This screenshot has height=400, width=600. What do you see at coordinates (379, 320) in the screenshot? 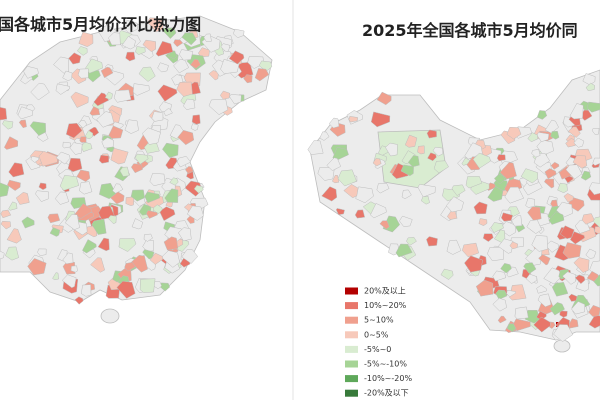
I see `legend-label: 5~10%` at bounding box center [379, 320].